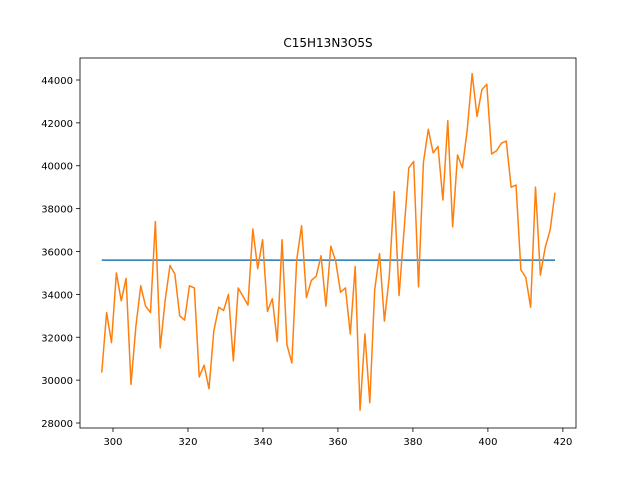 This screenshot has width=640, height=480. Describe the element at coordinates (112, 442) in the screenshot. I see `x-tick-label: 300` at that location.